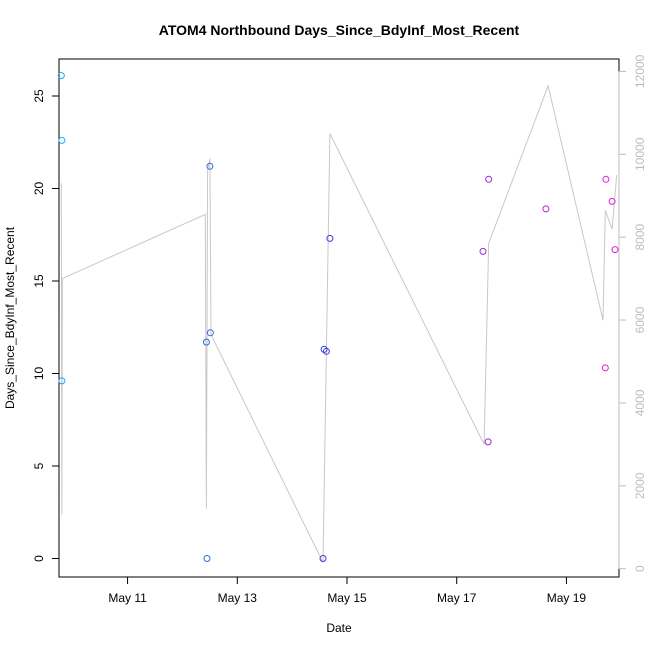 The image size is (650, 650). Describe the element at coordinates (457, 598) in the screenshot. I see `x-tick-label: May 17` at that location.